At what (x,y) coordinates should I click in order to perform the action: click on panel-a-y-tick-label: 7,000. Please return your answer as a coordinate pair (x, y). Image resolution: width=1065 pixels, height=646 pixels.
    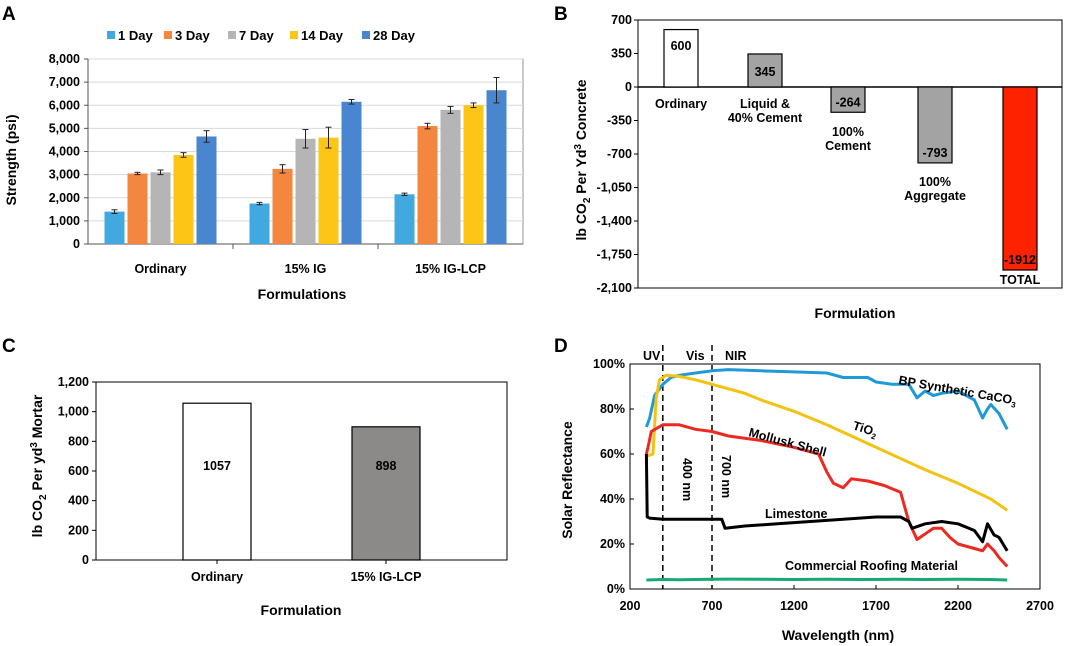
    Looking at the image, I should click on (64, 82).